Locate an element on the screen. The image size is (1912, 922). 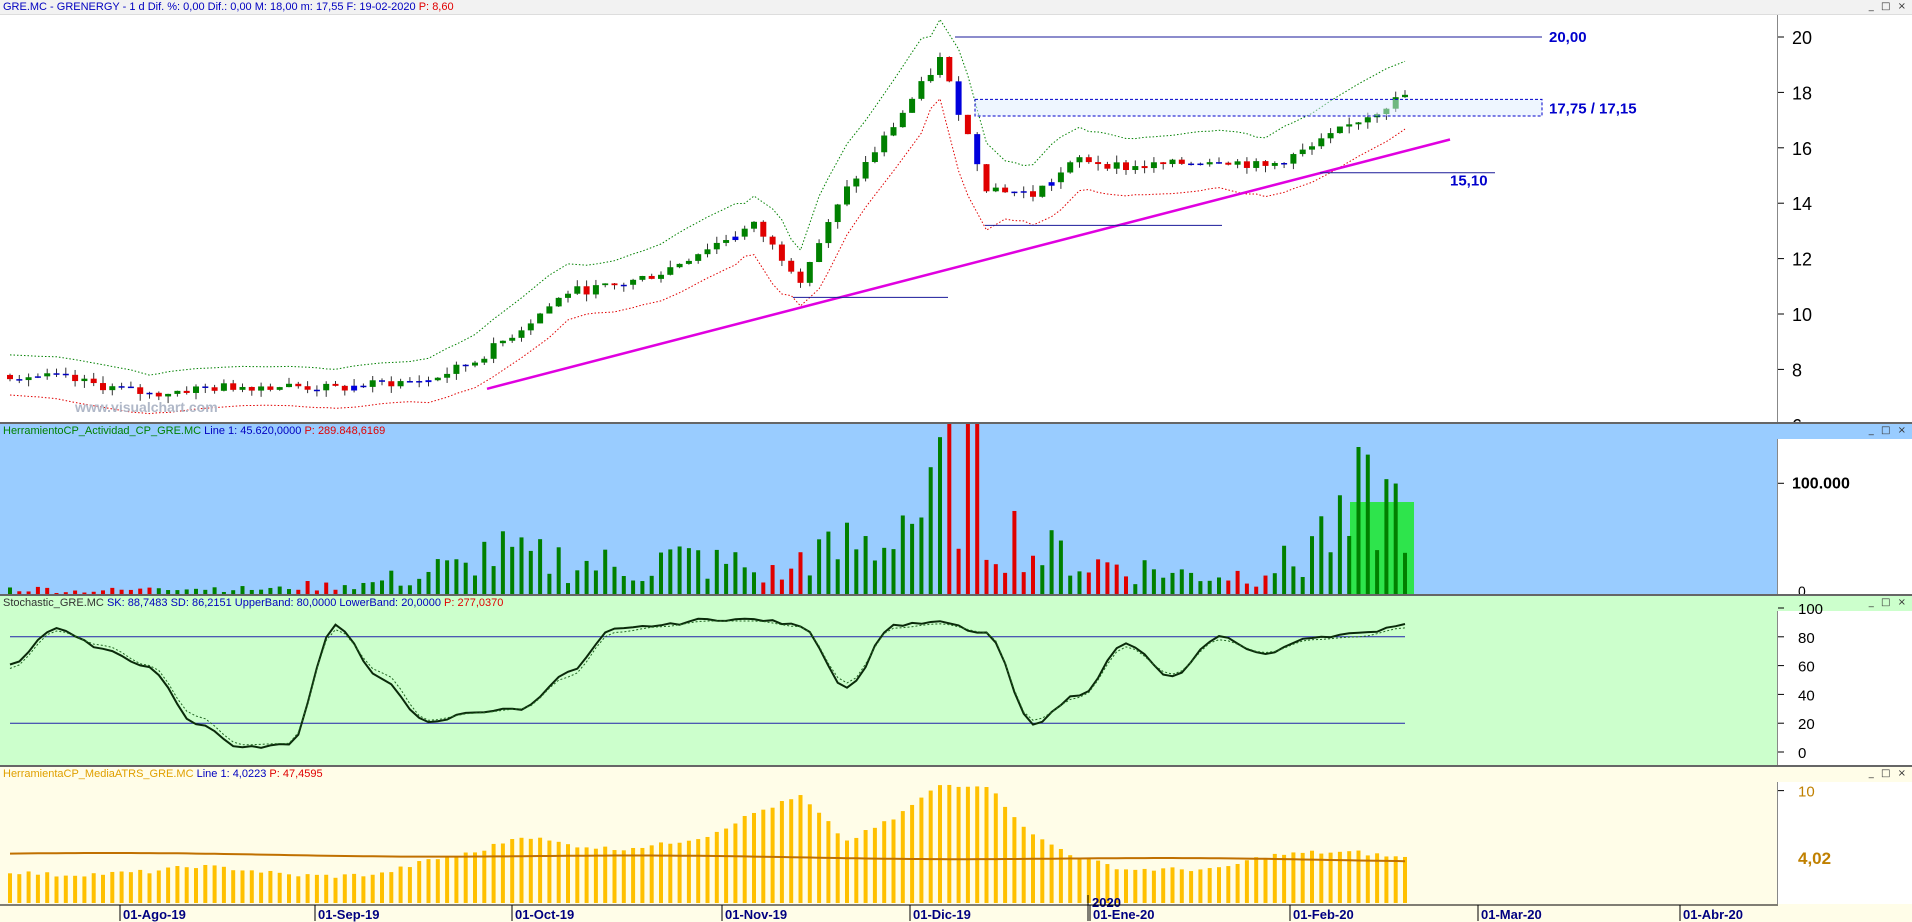
date-label: F: is located at coordinates (351, 7).